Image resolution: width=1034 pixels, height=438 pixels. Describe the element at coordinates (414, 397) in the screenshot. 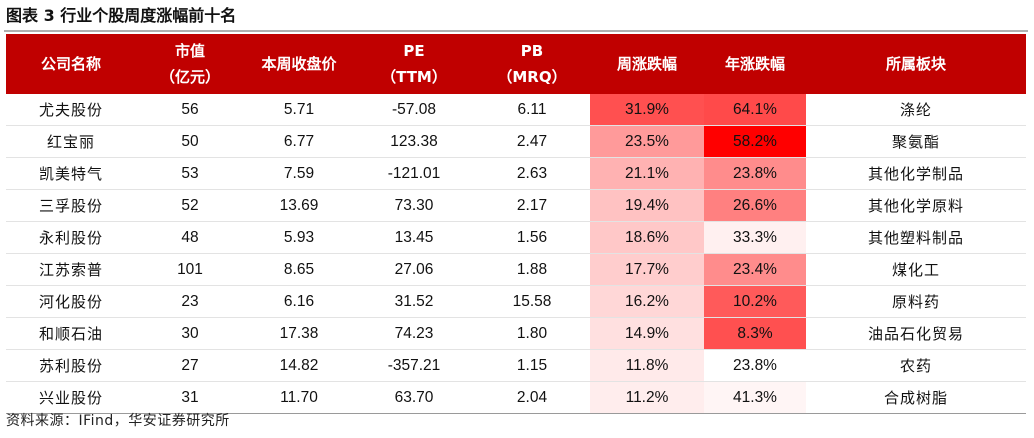

I see `cell-pe: 63.70` at that location.